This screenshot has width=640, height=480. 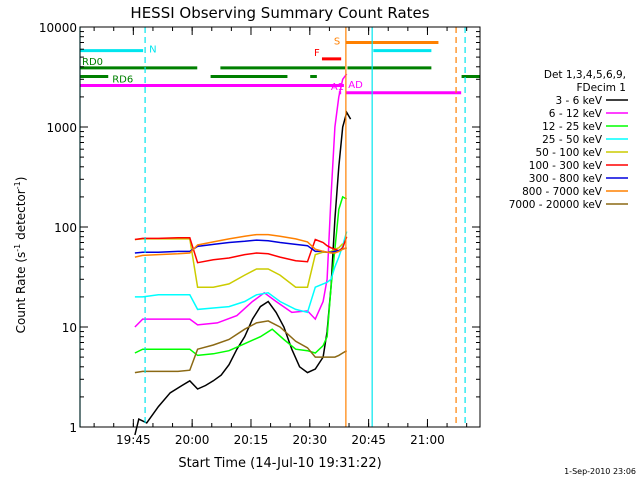 I want to click on x-tick-label: 20:15, so click(x=251, y=440).